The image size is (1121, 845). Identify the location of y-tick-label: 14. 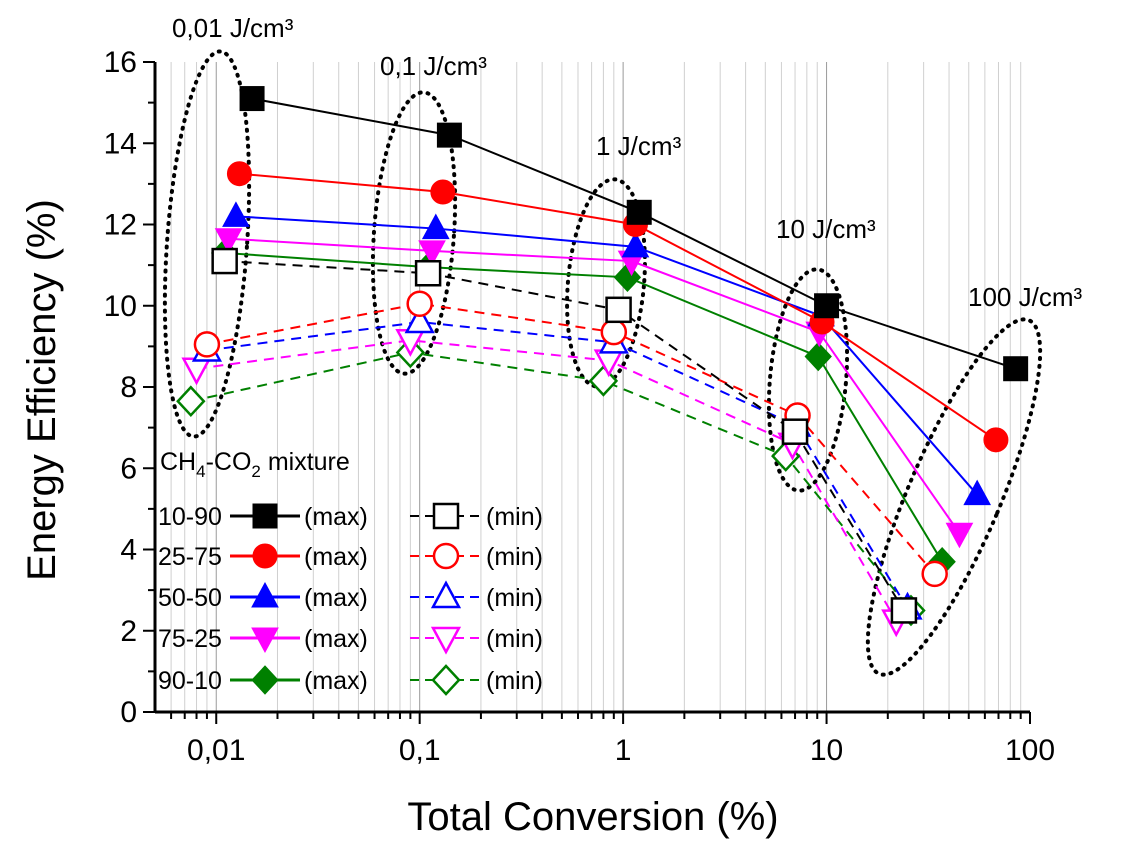
(120, 143).